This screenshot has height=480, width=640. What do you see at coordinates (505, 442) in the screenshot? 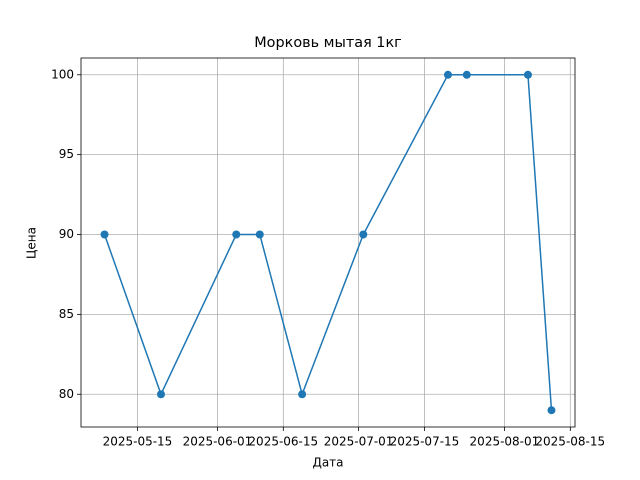
I see `x-tick-label: 2025-08-01` at bounding box center [505, 442].